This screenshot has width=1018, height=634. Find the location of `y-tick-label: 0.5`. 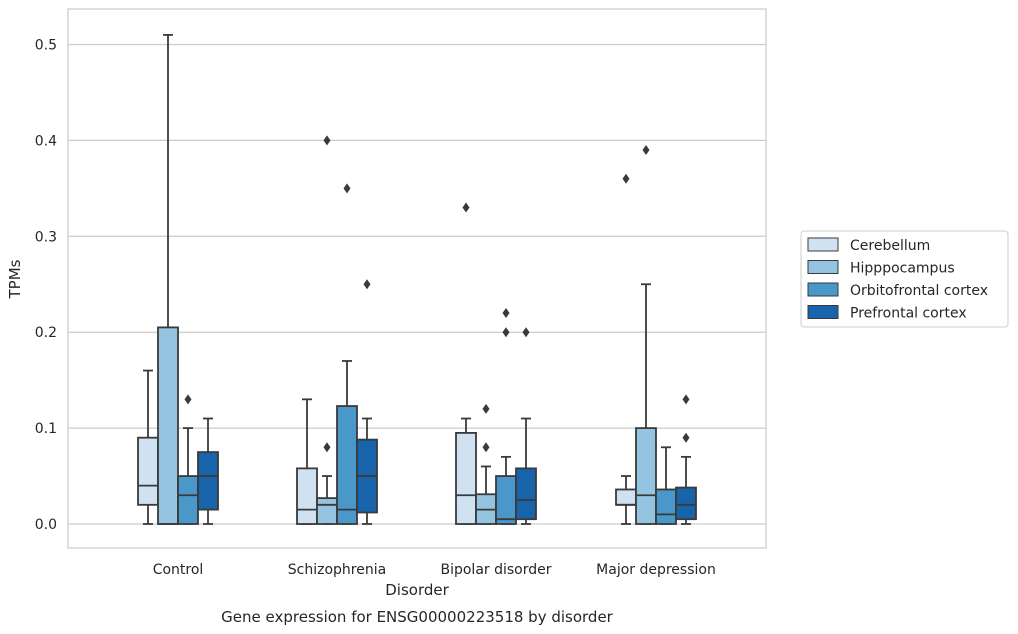

y-tick-label: 0.5 is located at coordinates (46, 46).